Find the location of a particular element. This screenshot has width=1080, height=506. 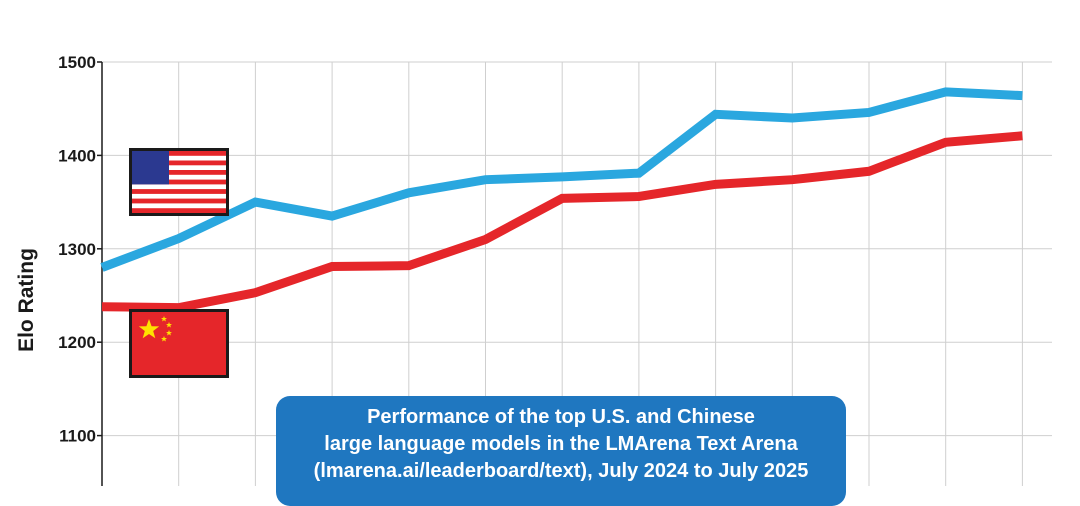

y-axis-label: Elo Rating is located at coordinates (26, 300).